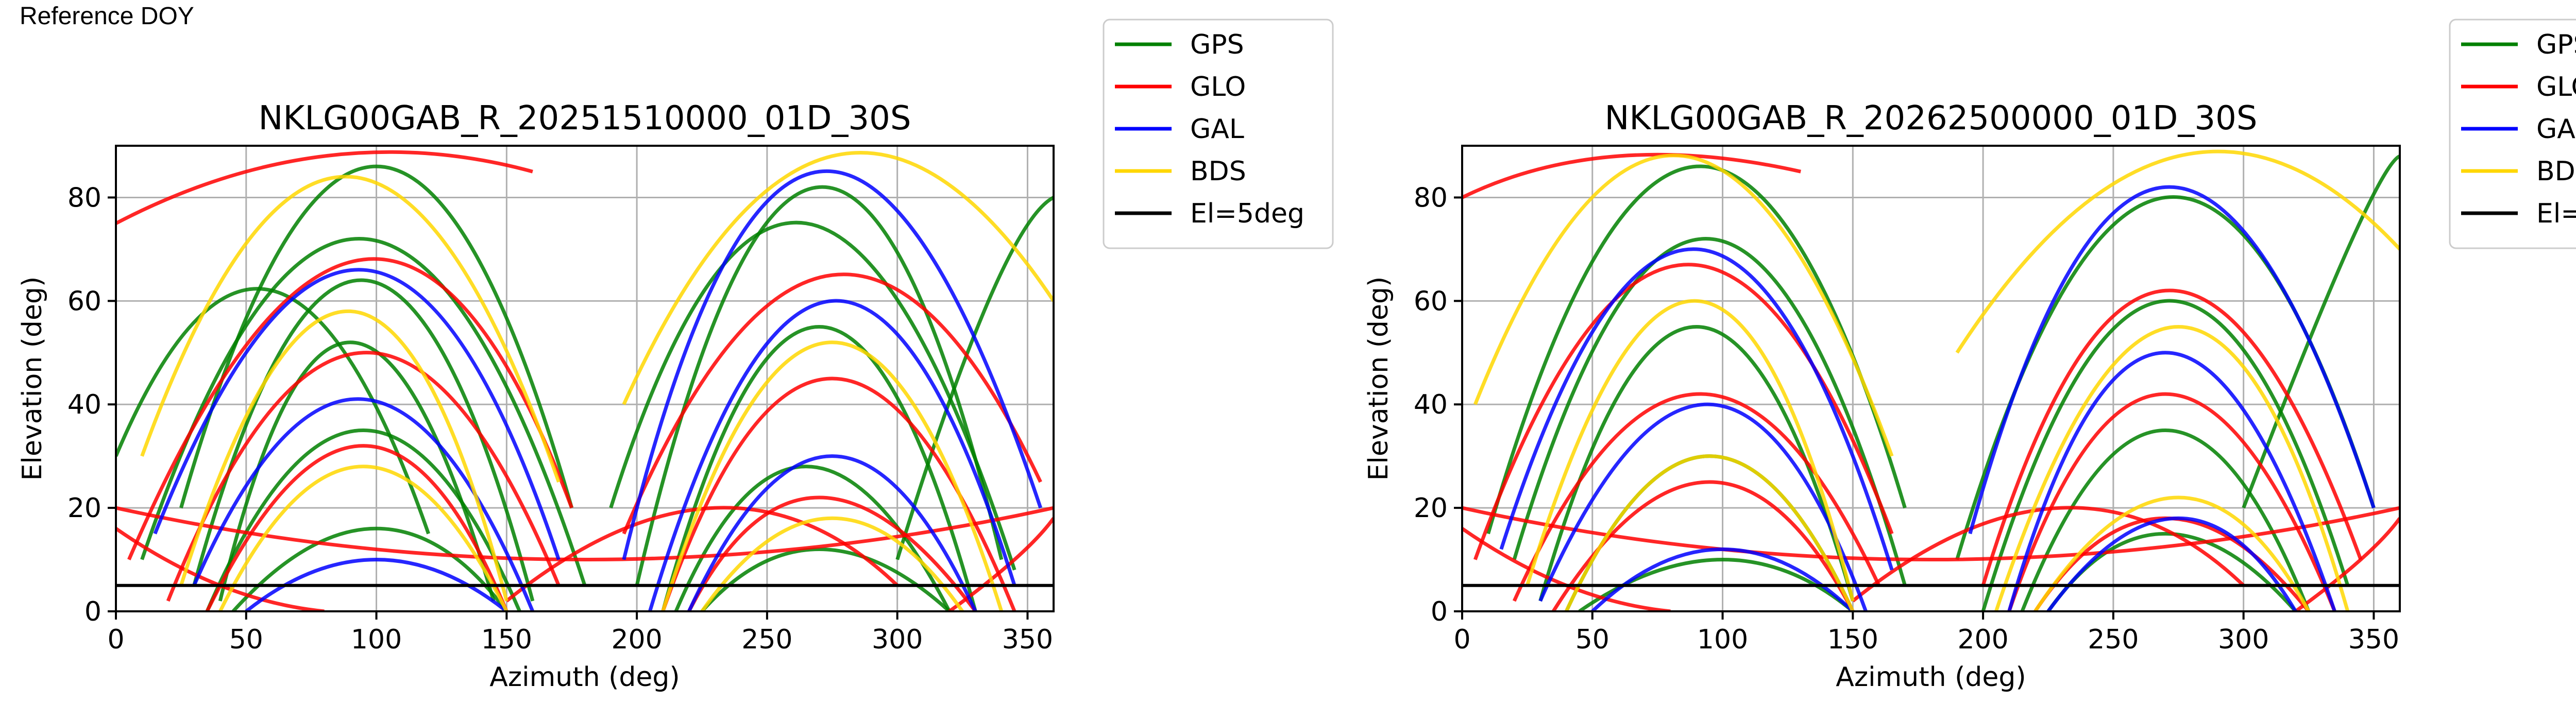 The height and width of the screenshot is (720, 2576). Describe the element at coordinates (585, 118) in the screenshot. I see `chart-title: NKLG00GAB_R_20251510000_01D_30S` at that location.